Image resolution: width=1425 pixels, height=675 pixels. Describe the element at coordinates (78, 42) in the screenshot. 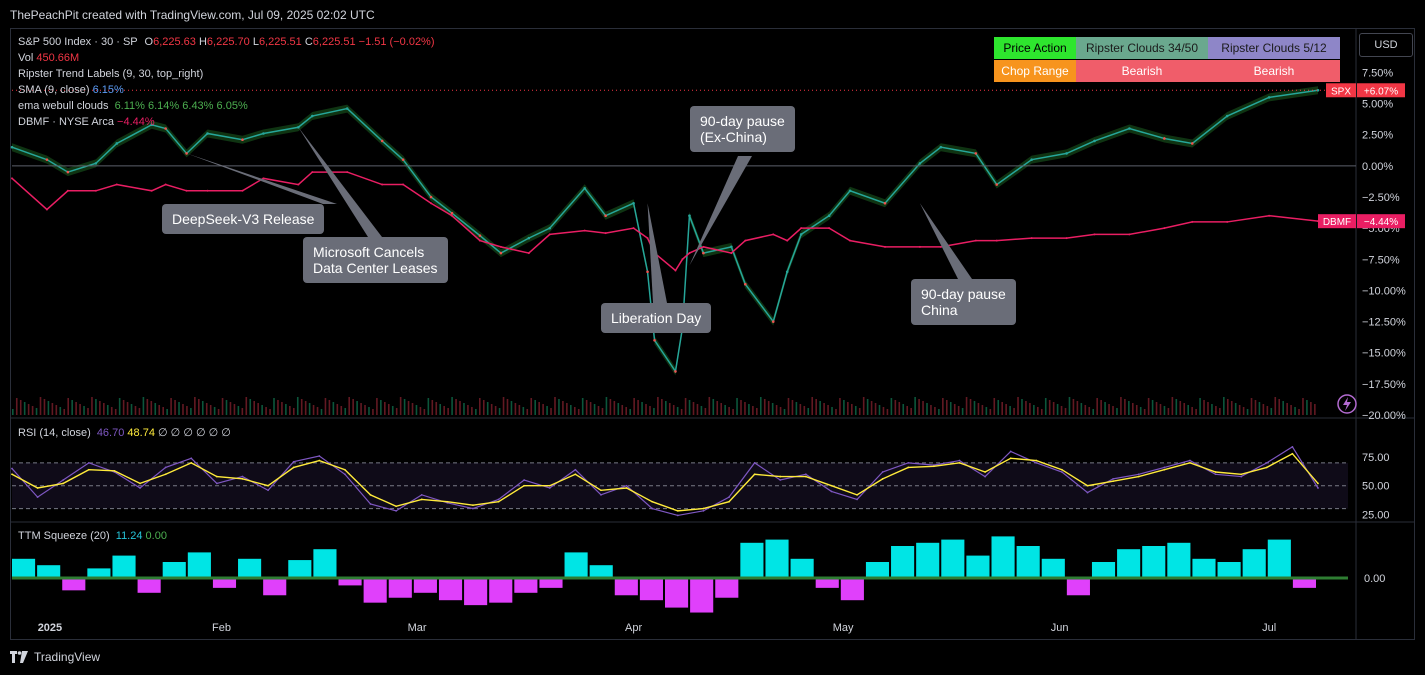

I see `legend-symbol: S&P 500 Index · 30 · SP` at that location.